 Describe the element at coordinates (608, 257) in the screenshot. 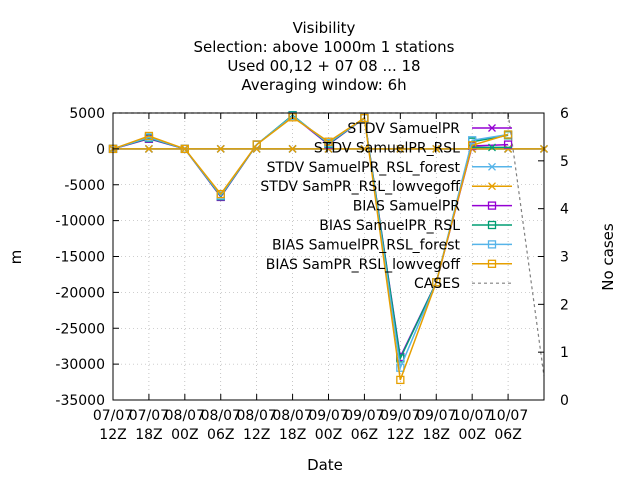

I see `y2-axis-label: No cases` at that location.